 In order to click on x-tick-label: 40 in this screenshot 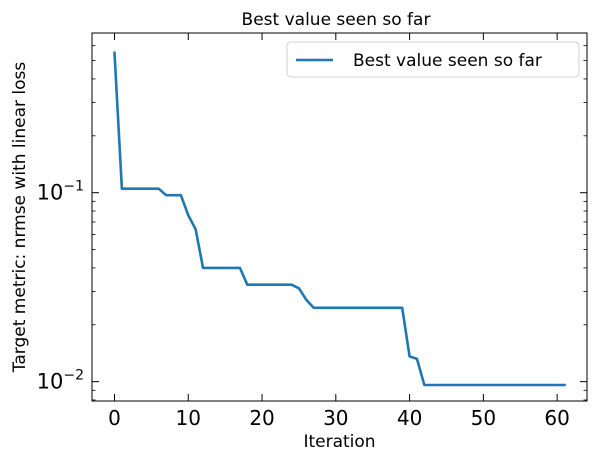, I will do `click(409, 418)`.